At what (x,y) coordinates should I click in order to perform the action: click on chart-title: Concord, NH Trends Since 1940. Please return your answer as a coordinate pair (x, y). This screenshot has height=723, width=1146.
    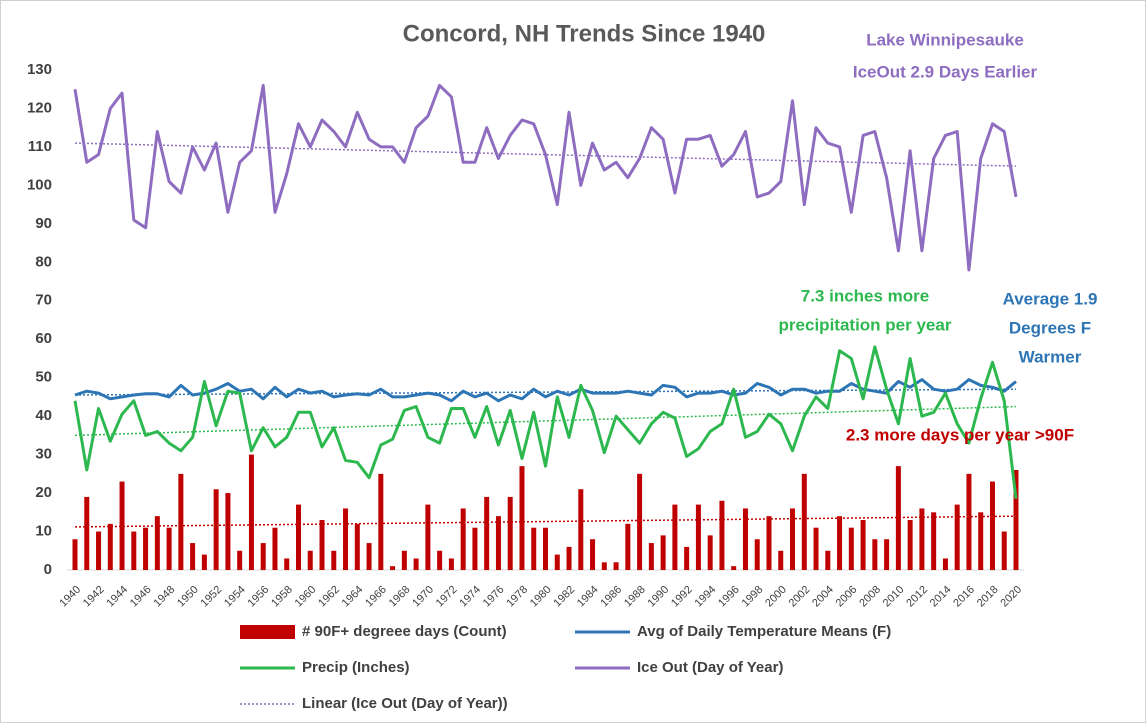
    Looking at the image, I should click on (584, 33).